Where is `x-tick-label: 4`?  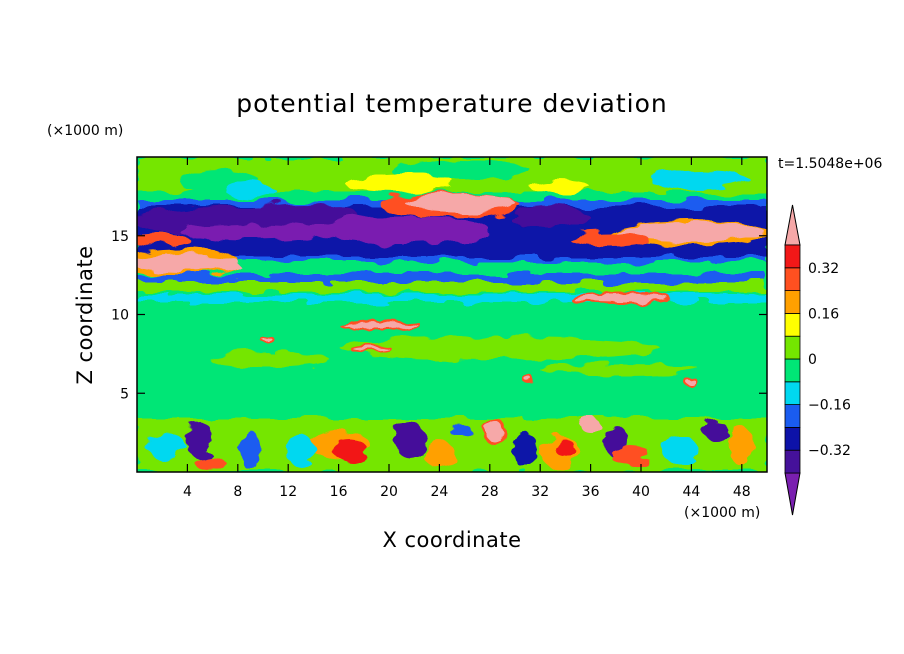 x-tick-label: 4 is located at coordinates (187, 492).